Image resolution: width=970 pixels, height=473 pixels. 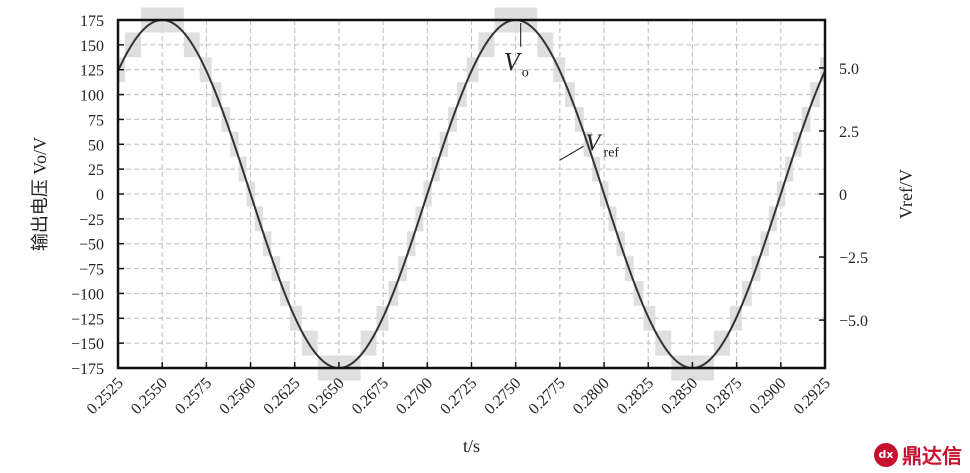 What do you see at coordinates (326, 396) in the screenshot?
I see `x-tick-label-5: 0.2650` at bounding box center [326, 396].